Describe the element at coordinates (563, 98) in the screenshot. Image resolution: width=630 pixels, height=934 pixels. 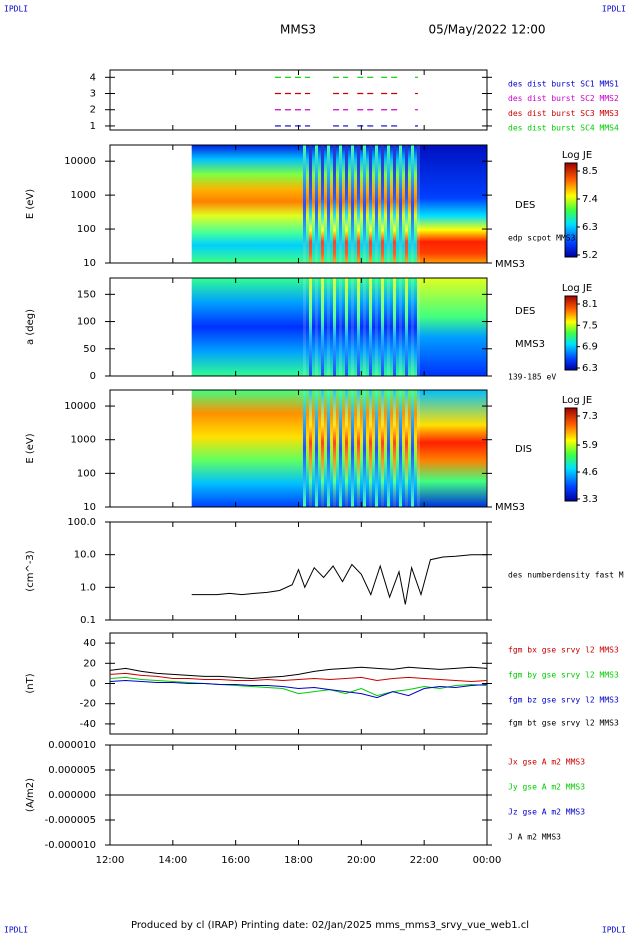
I see `legend-entry: des dist burst SC2 MMS2` at that location.